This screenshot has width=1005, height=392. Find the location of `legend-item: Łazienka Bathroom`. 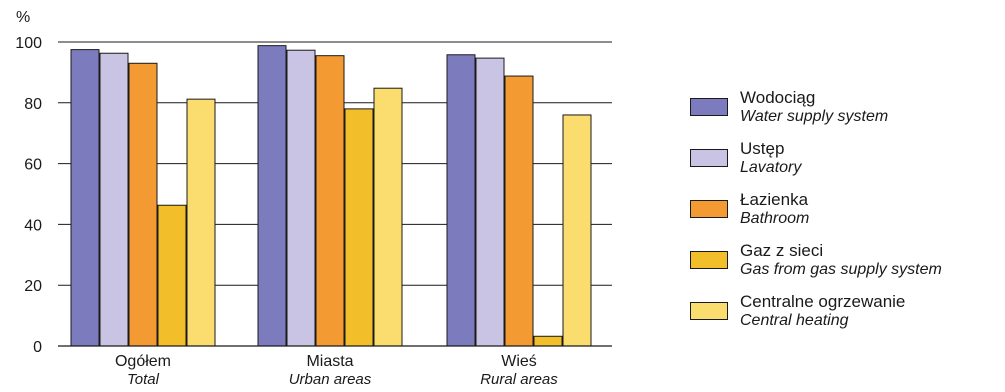

legend-item: Łazienka Bathroom is located at coordinates (846, 215).